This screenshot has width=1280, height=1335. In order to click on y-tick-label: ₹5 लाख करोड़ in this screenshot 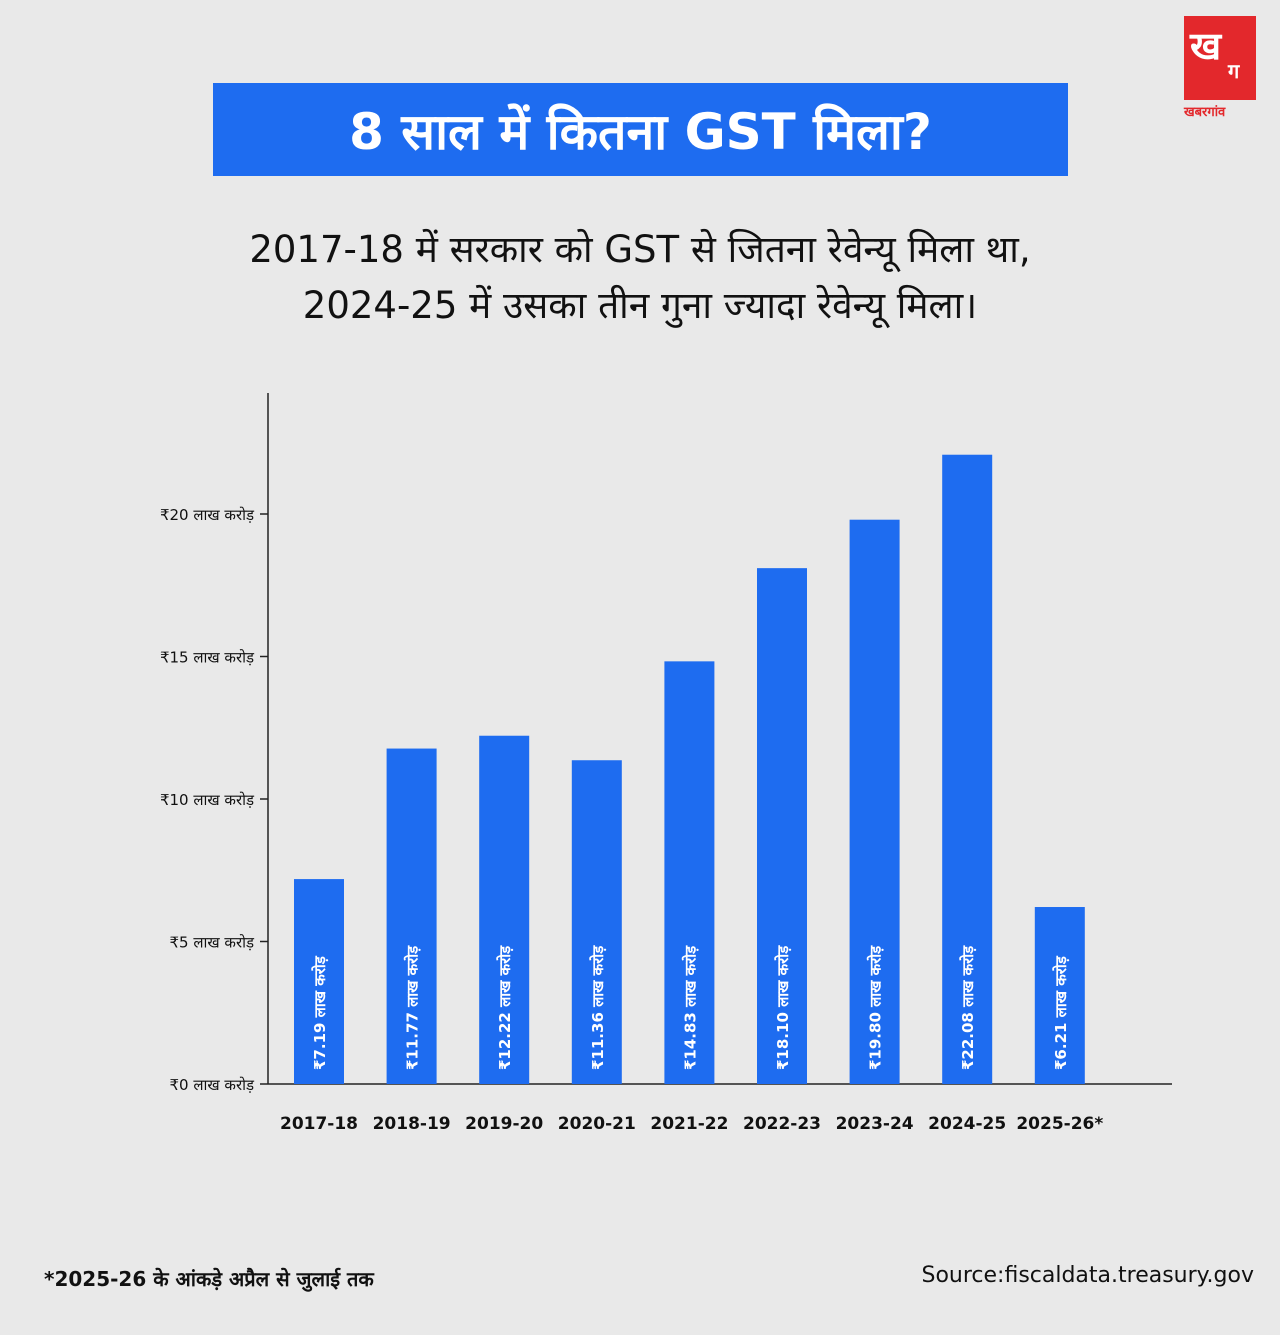, I will do `click(211, 943)`.